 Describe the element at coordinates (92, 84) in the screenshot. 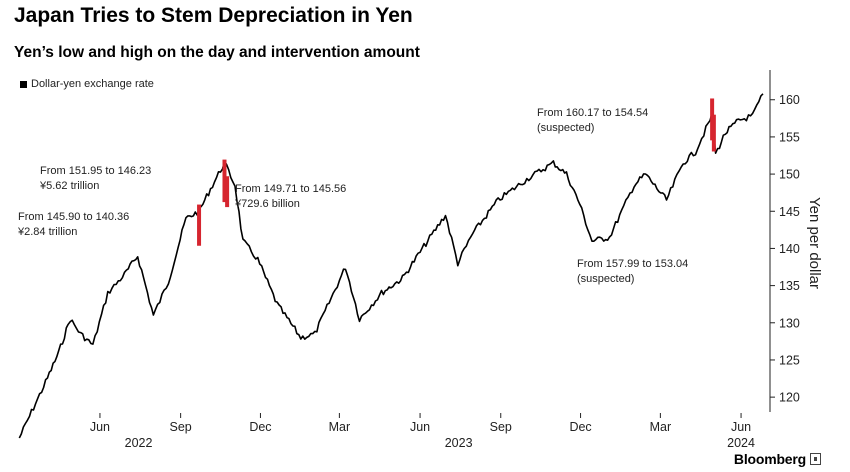

I see `legend-label: Dollar-yen exchange rate` at that location.